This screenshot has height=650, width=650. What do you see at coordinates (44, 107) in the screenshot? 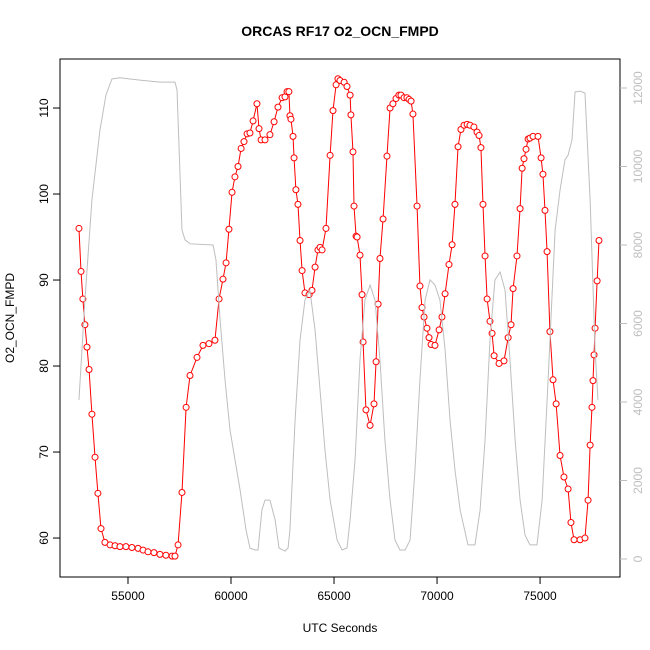
I see `y-tick-label: 110` at bounding box center [44, 107].